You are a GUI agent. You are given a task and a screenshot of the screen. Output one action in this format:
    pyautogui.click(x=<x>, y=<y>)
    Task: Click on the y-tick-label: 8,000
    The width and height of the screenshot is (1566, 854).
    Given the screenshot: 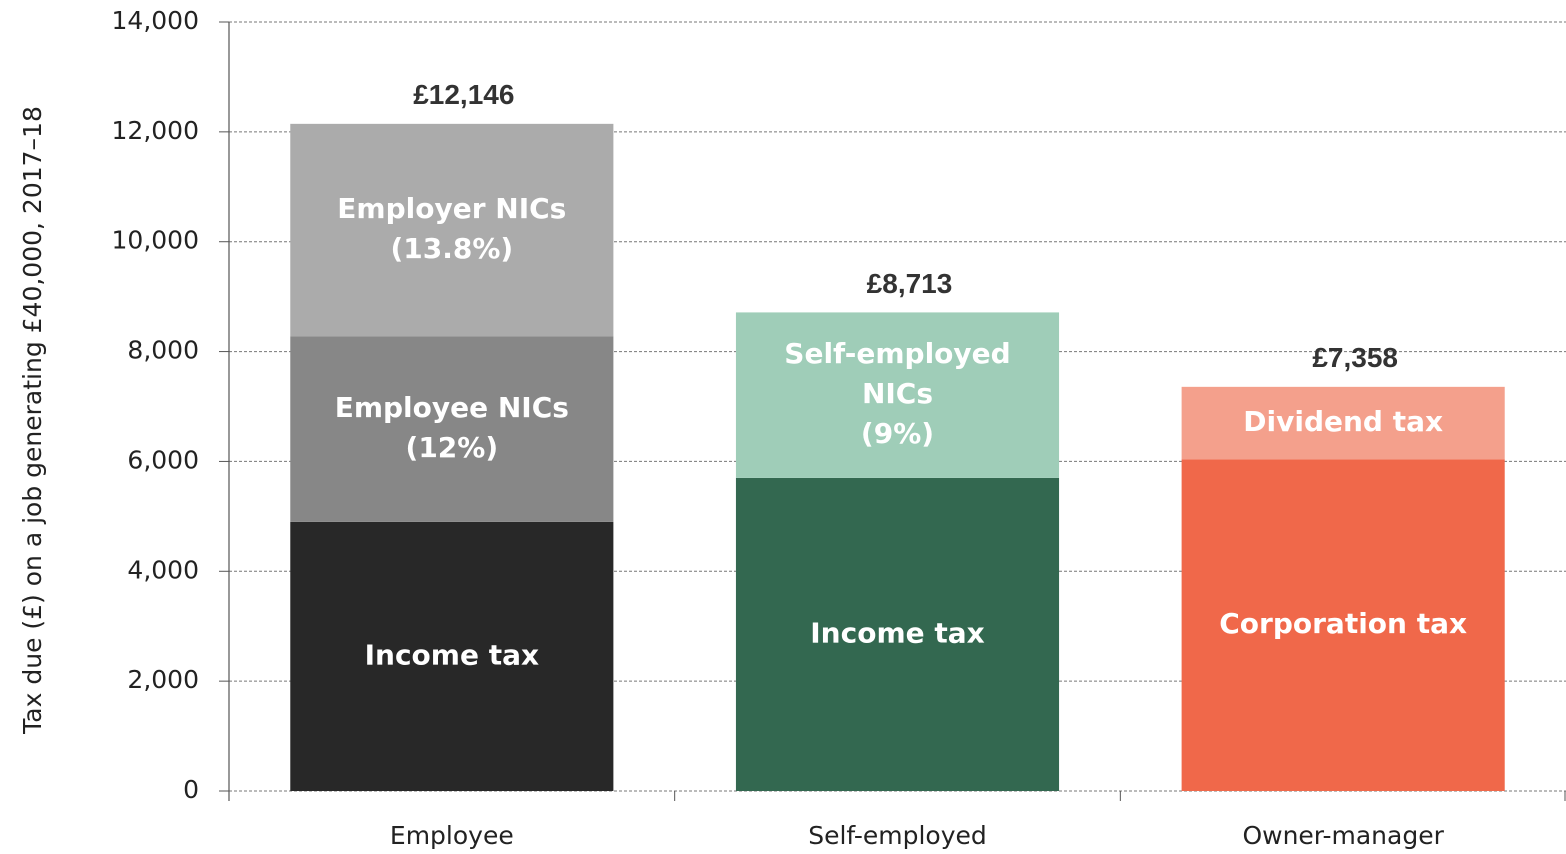 What is the action you would take?
    pyautogui.click(x=163, y=350)
    